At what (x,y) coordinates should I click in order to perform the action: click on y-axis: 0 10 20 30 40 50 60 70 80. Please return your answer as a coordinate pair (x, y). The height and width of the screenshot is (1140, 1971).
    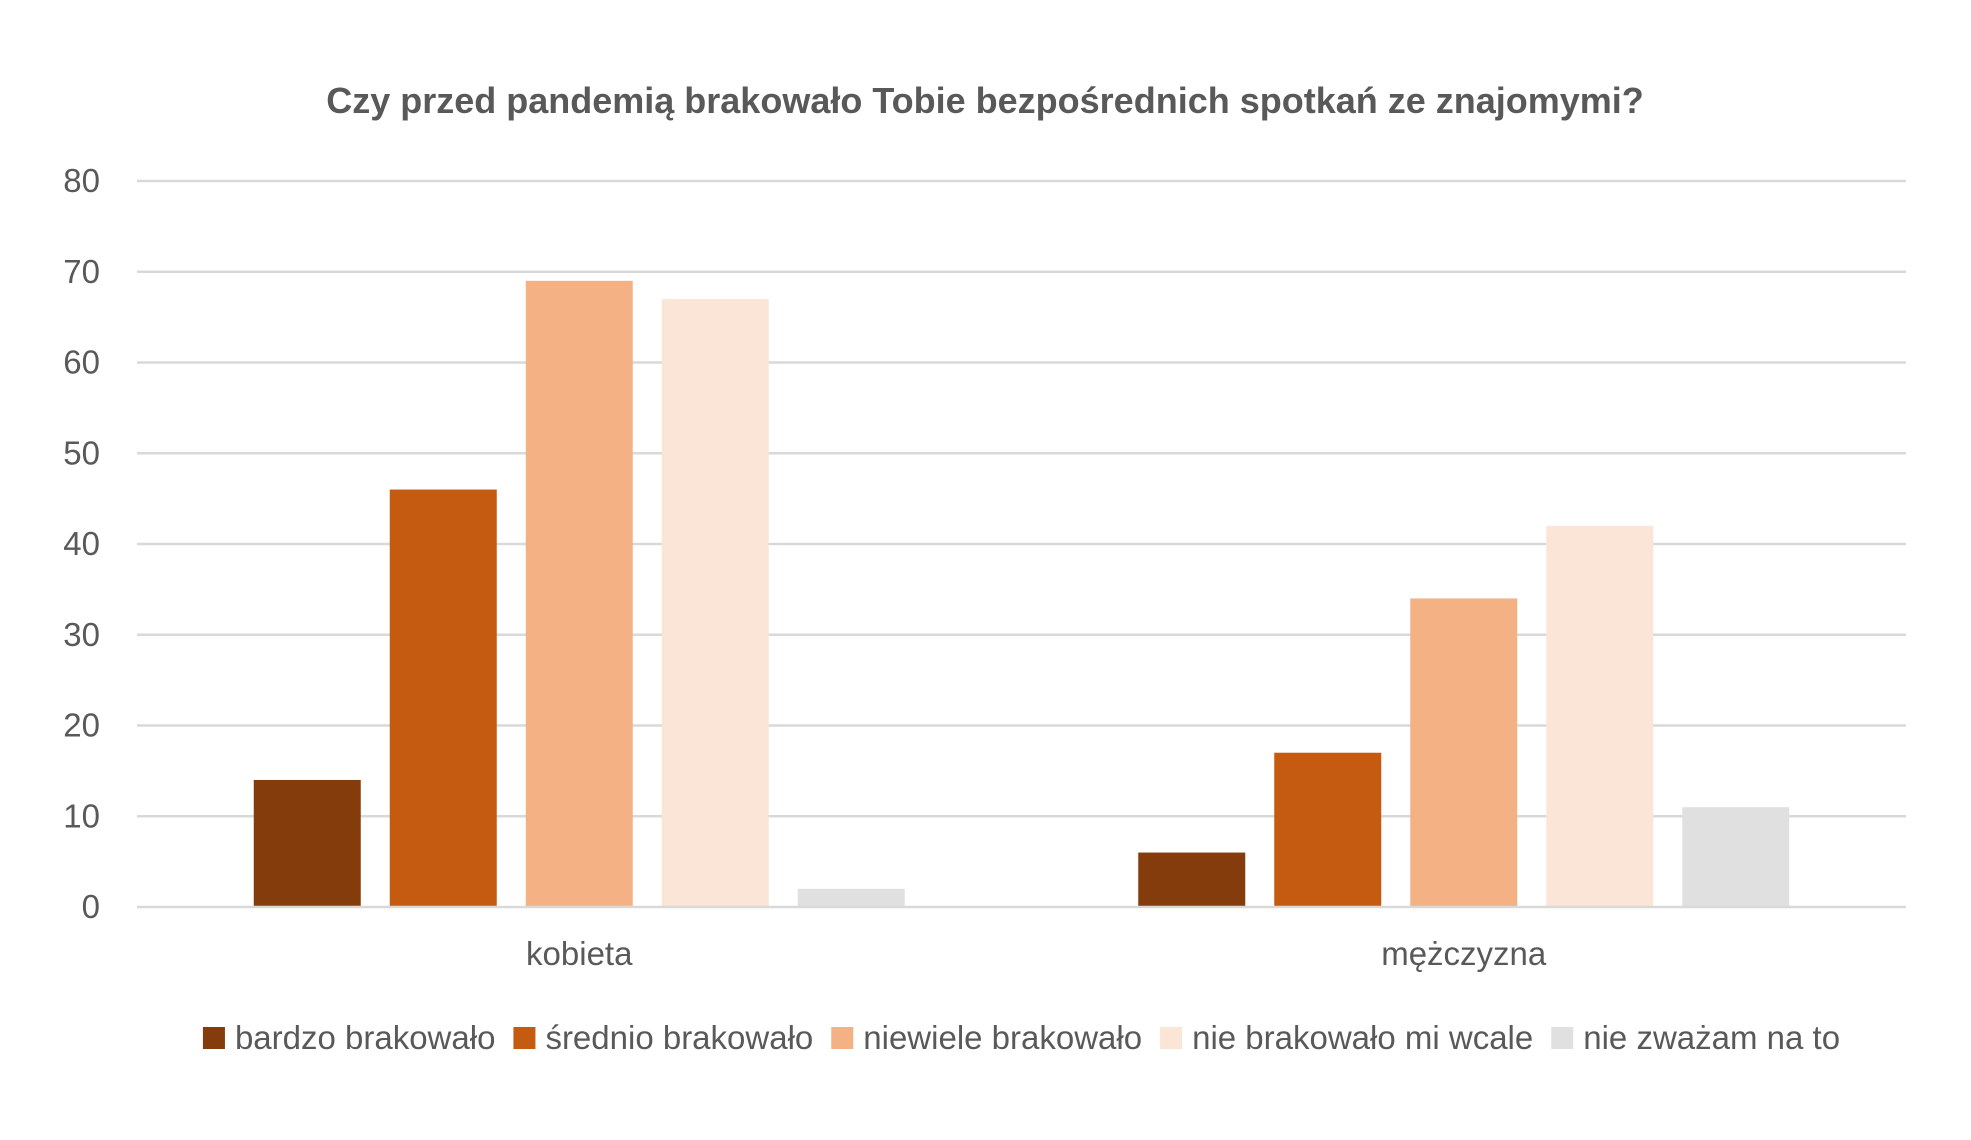
    Looking at the image, I should click on (81, 543).